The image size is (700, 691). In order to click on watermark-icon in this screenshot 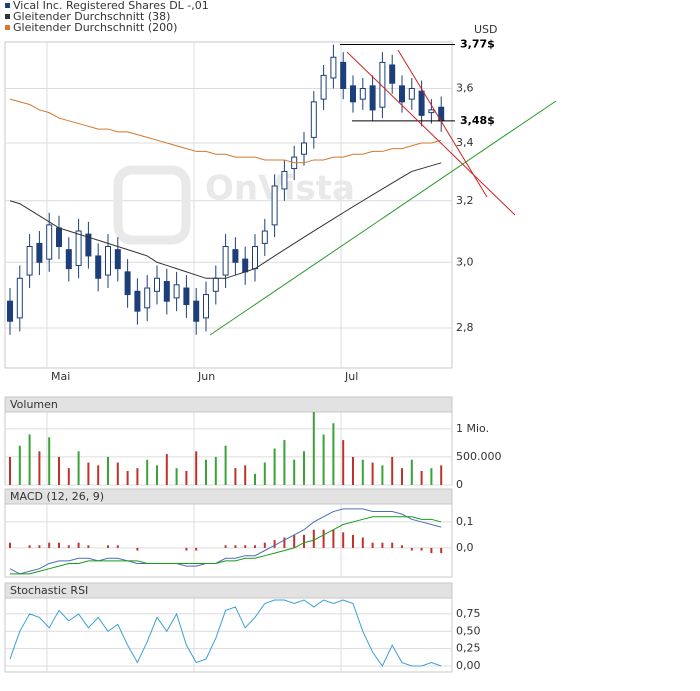, I will do `click(152, 205)`.